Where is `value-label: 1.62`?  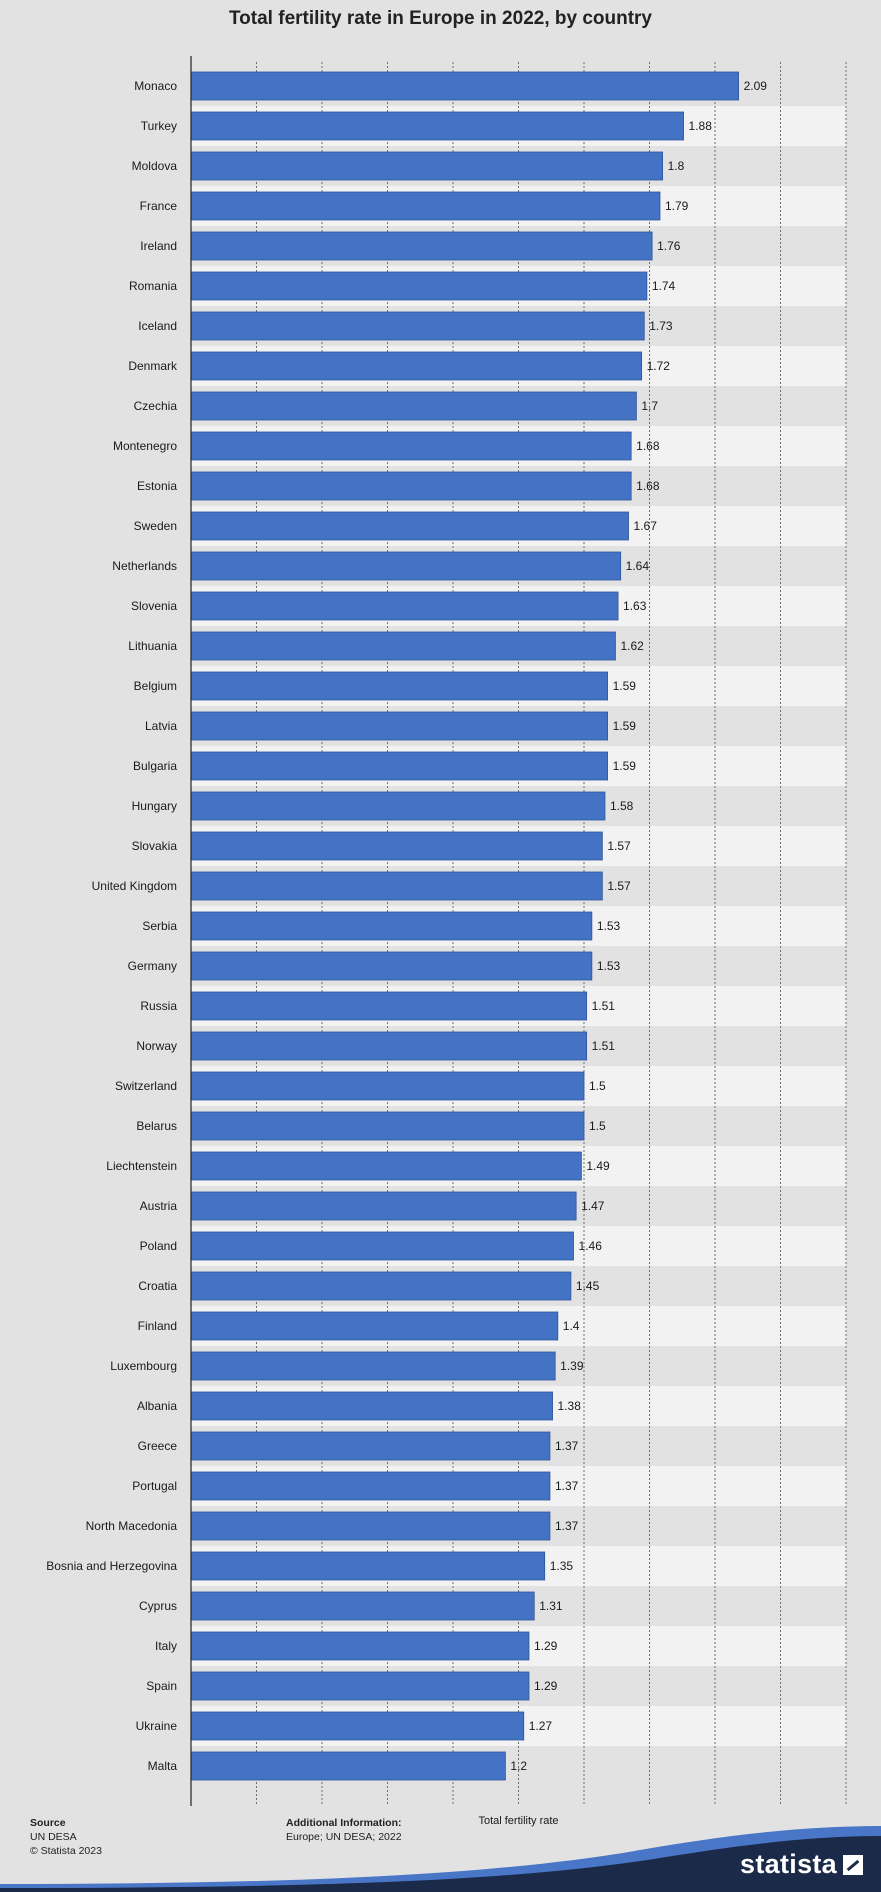 value-label: 1.62 is located at coordinates (632, 646).